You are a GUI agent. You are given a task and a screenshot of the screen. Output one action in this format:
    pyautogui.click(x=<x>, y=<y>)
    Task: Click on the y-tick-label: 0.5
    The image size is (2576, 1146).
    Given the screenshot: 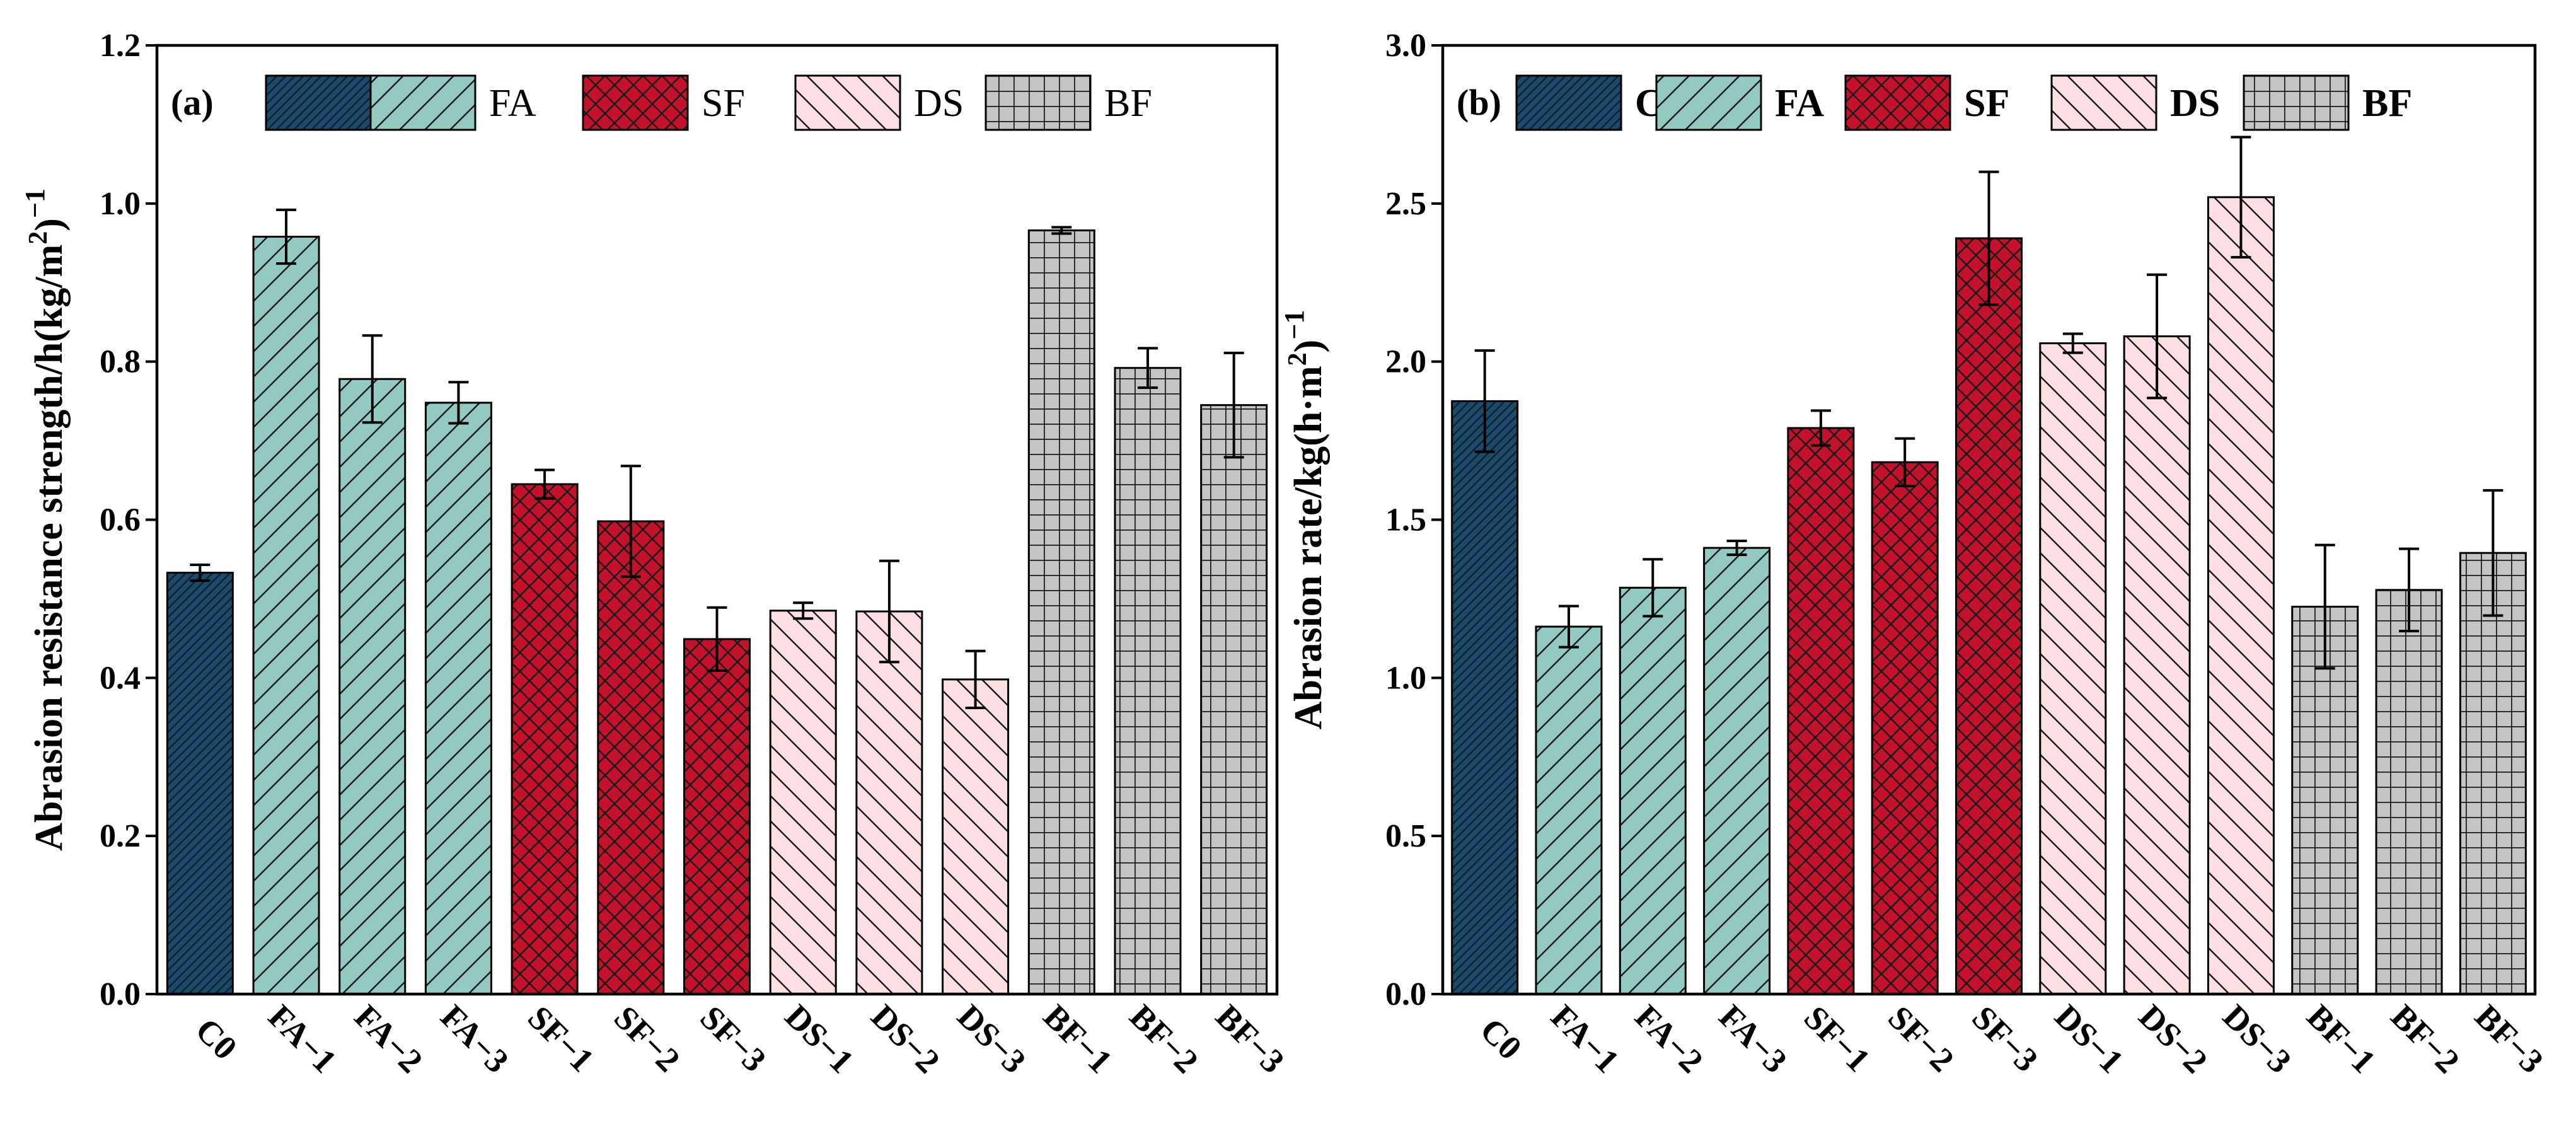 What is the action you would take?
    pyautogui.click(x=1405, y=836)
    